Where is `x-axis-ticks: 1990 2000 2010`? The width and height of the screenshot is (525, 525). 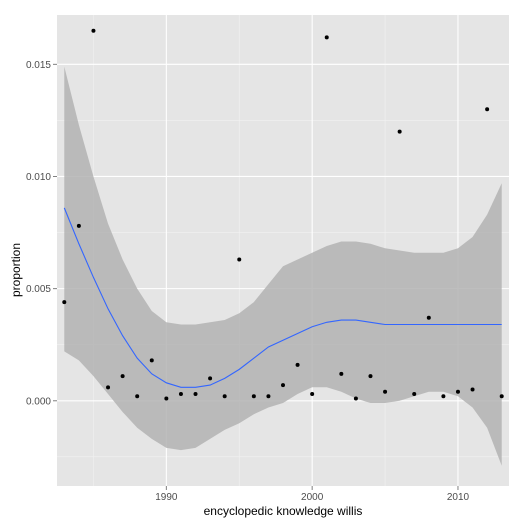
x-axis-ticks: 1990 2000 2010 is located at coordinates (312, 494).